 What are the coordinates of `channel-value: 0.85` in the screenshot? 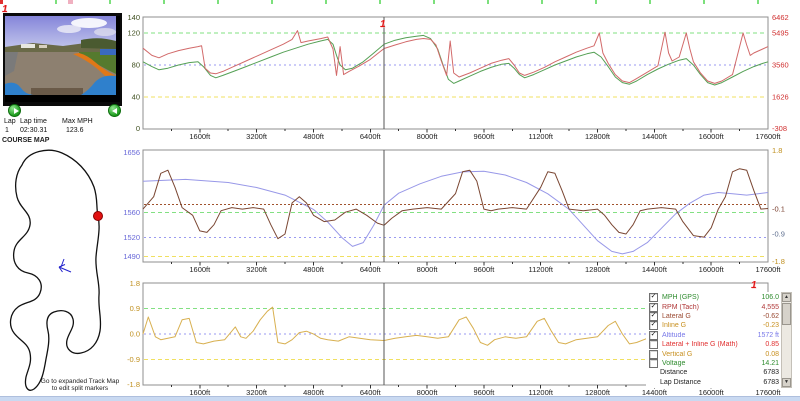 It's located at (772, 345).